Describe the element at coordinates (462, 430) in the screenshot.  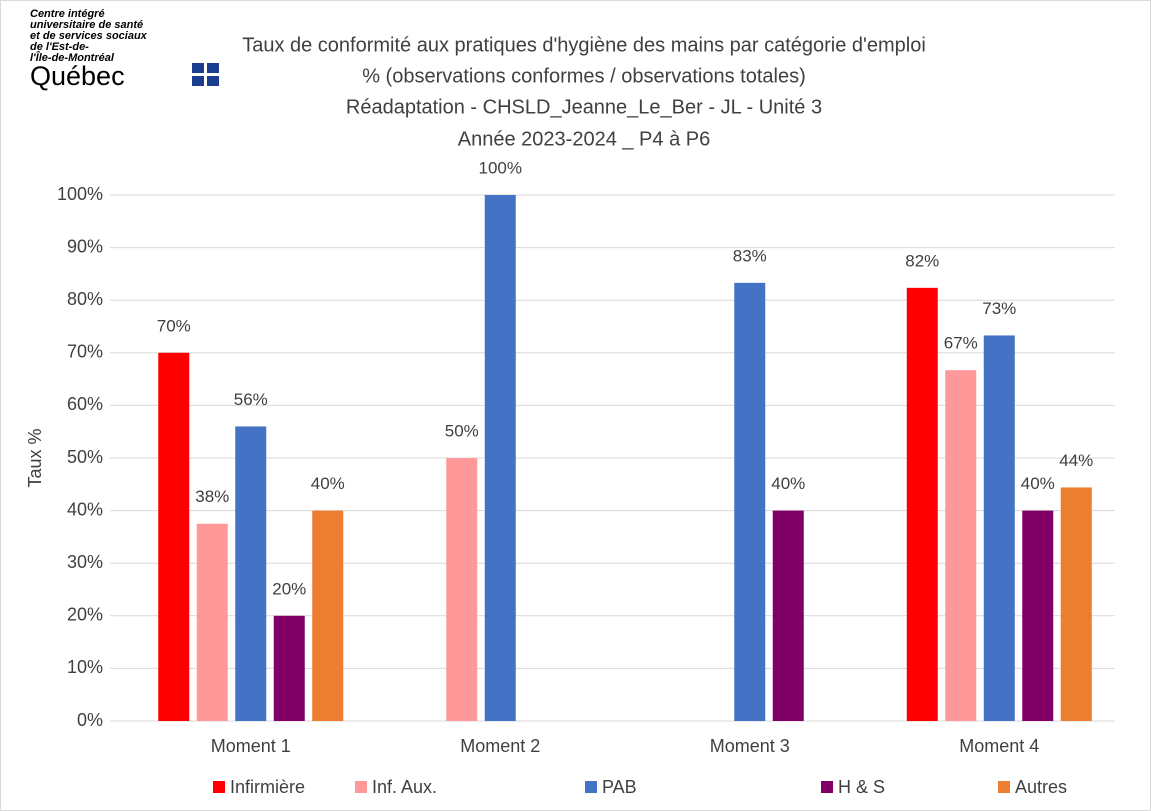
I see `data-label: 50%` at that location.